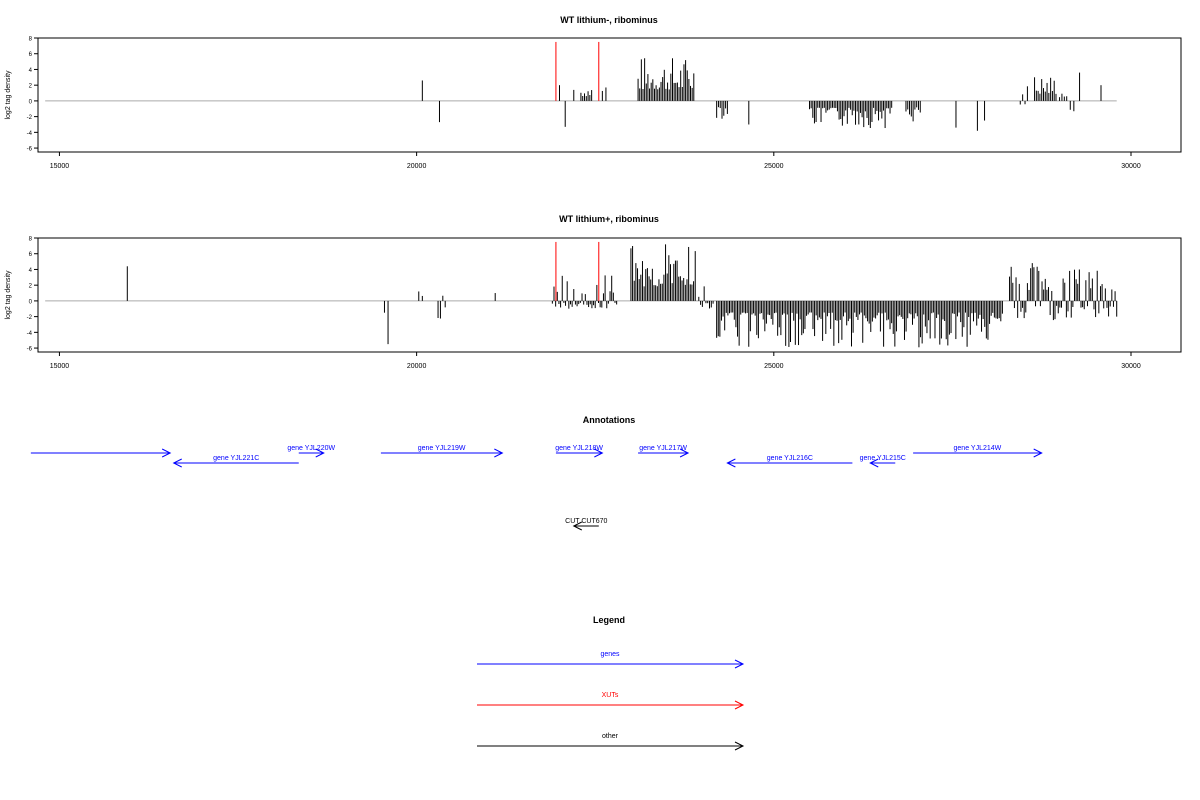  What do you see at coordinates (610, 654) in the screenshot?
I see `legend-label: genes` at bounding box center [610, 654].